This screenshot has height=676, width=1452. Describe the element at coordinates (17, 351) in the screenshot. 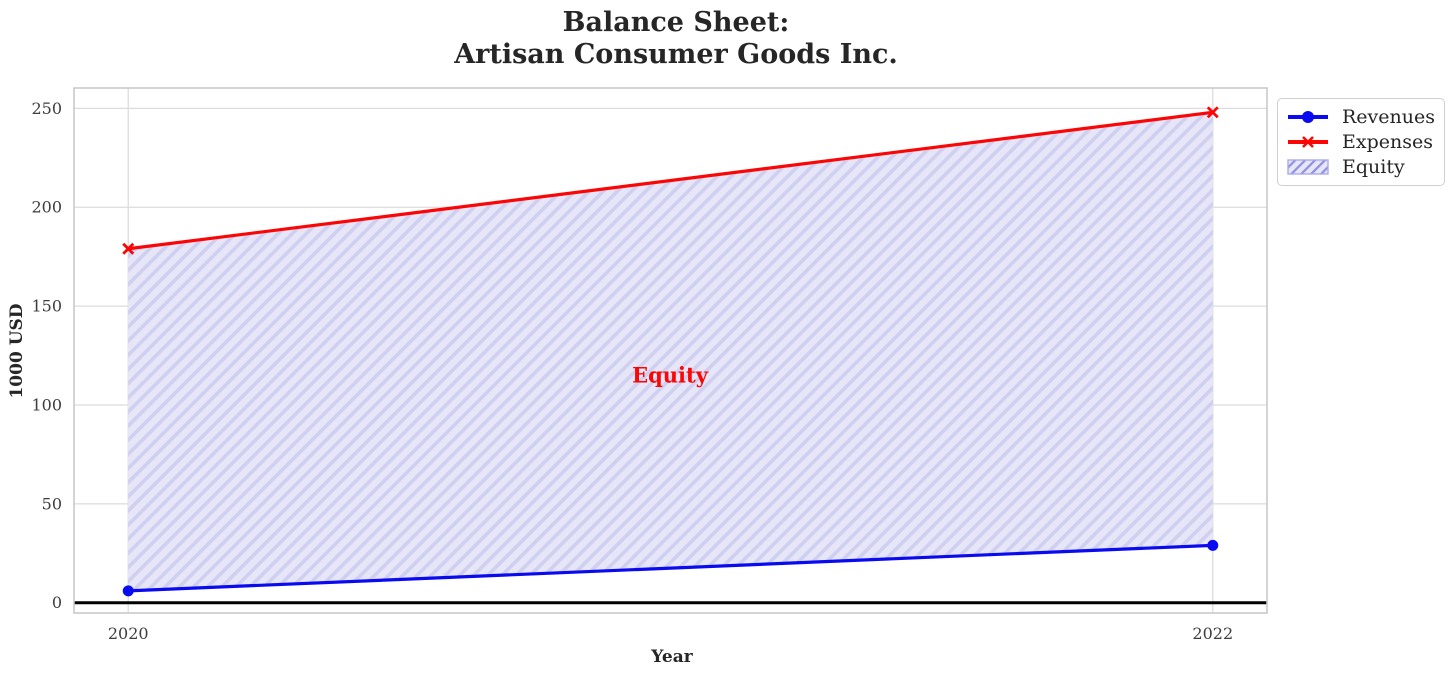

I see `y-axis-label: 1000 USD` at that location.